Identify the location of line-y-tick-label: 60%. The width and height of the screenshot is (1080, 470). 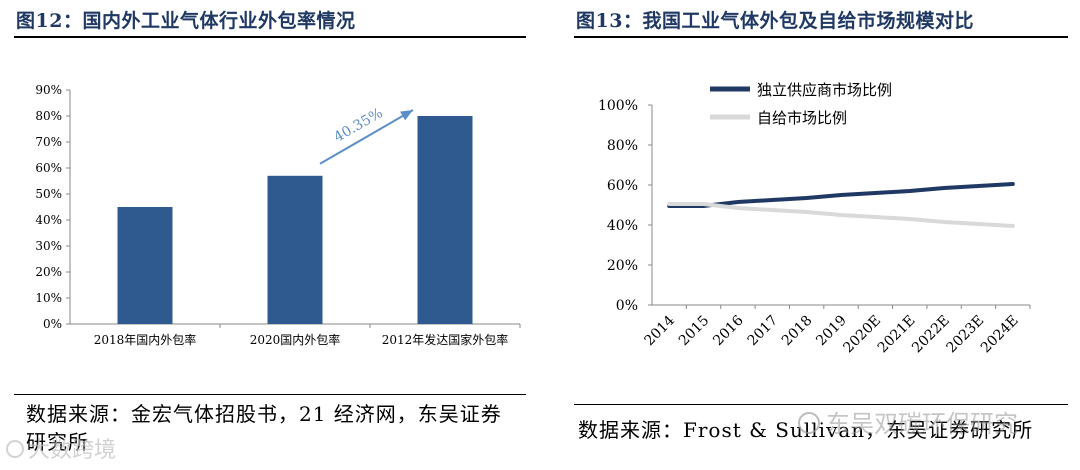
(622, 186).